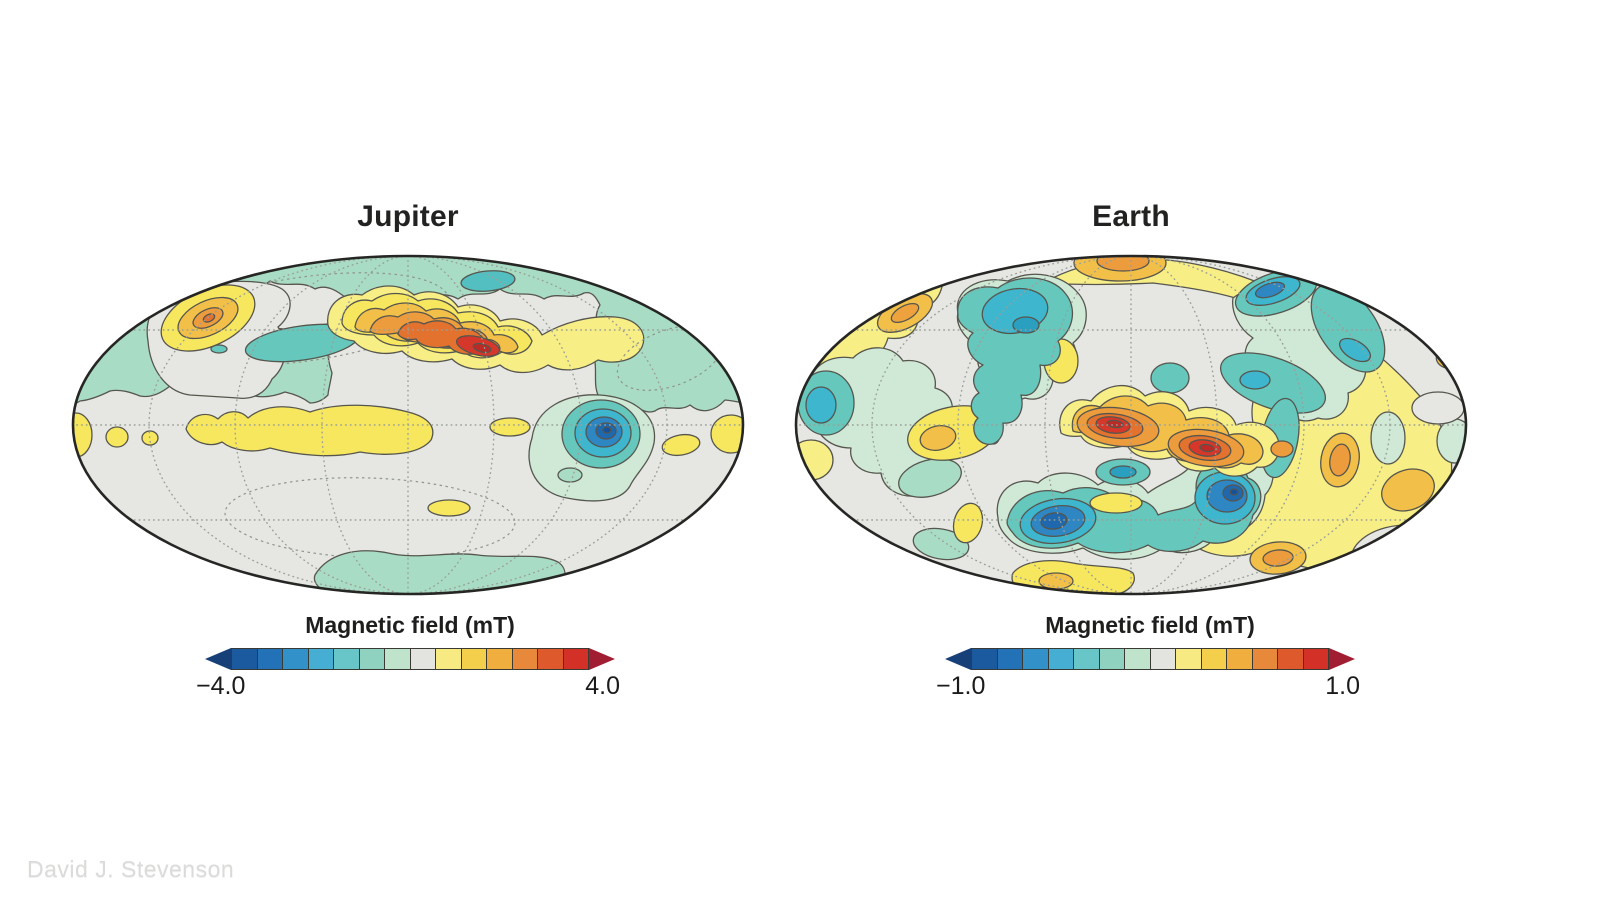 Image resolution: width=1600 pixels, height=900 pixels. Describe the element at coordinates (221, 686) in the screenshot. I see `jupiter-tick-min: −4.0` at that location.